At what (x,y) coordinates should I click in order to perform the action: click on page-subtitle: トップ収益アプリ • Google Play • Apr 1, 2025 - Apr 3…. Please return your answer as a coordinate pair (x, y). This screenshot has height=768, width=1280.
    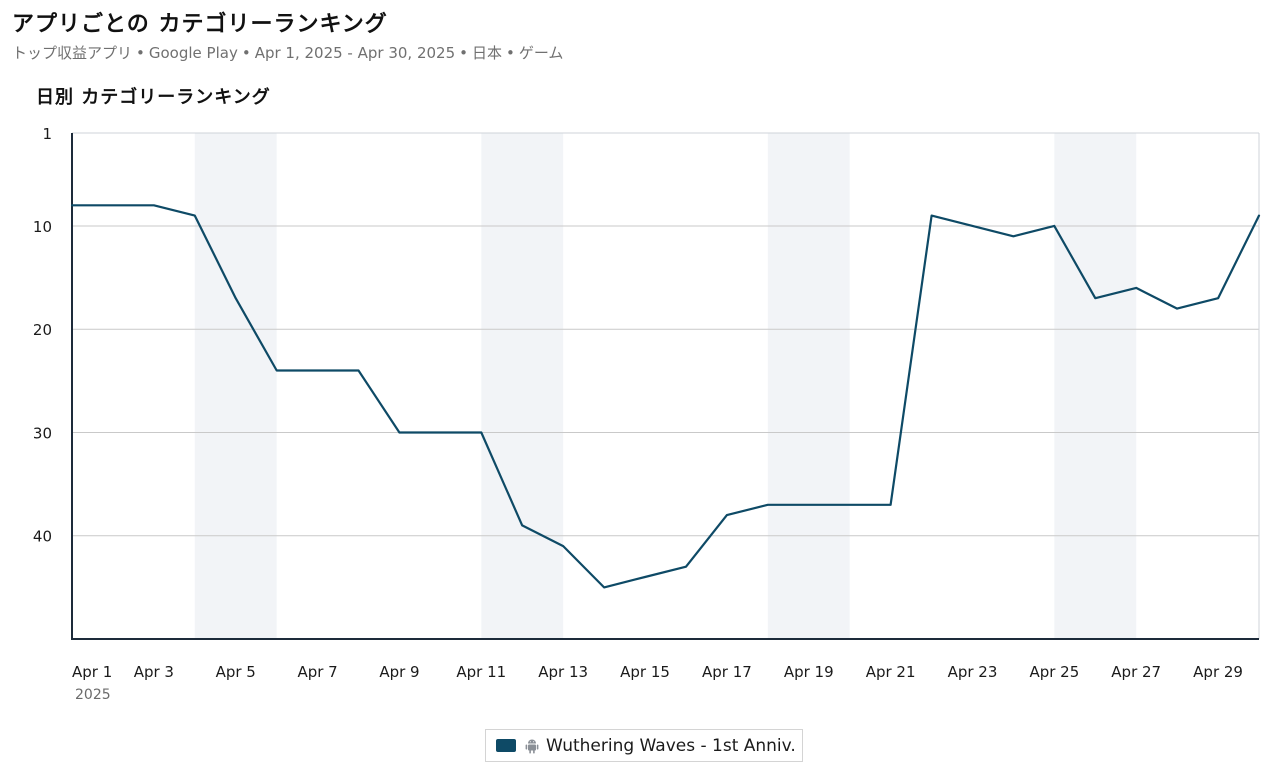
    Looking at the image, I should click on (287, 52).